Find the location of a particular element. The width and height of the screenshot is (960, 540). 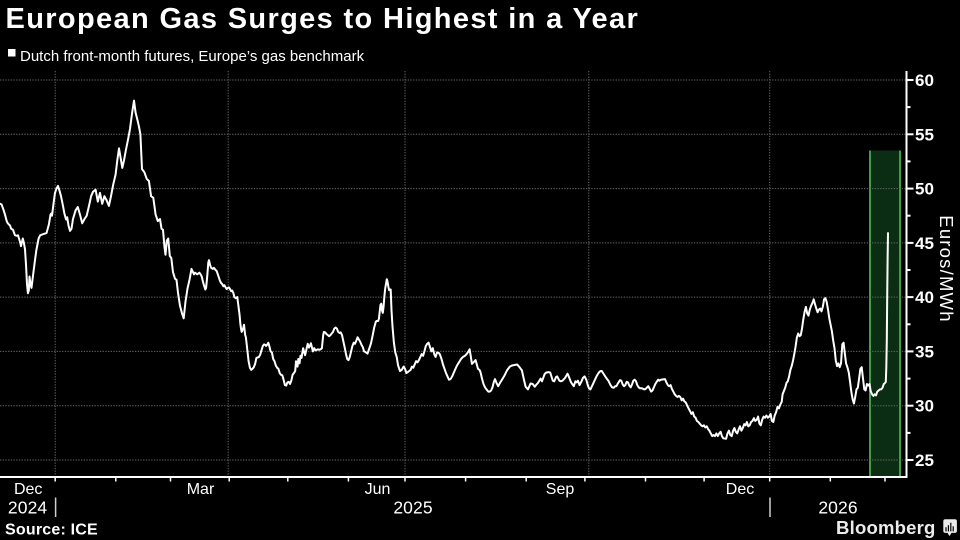

svg-text:European Gas Surges to Highest: European Gas Surges to Highest in a Year is located at coordinates (323, 19).